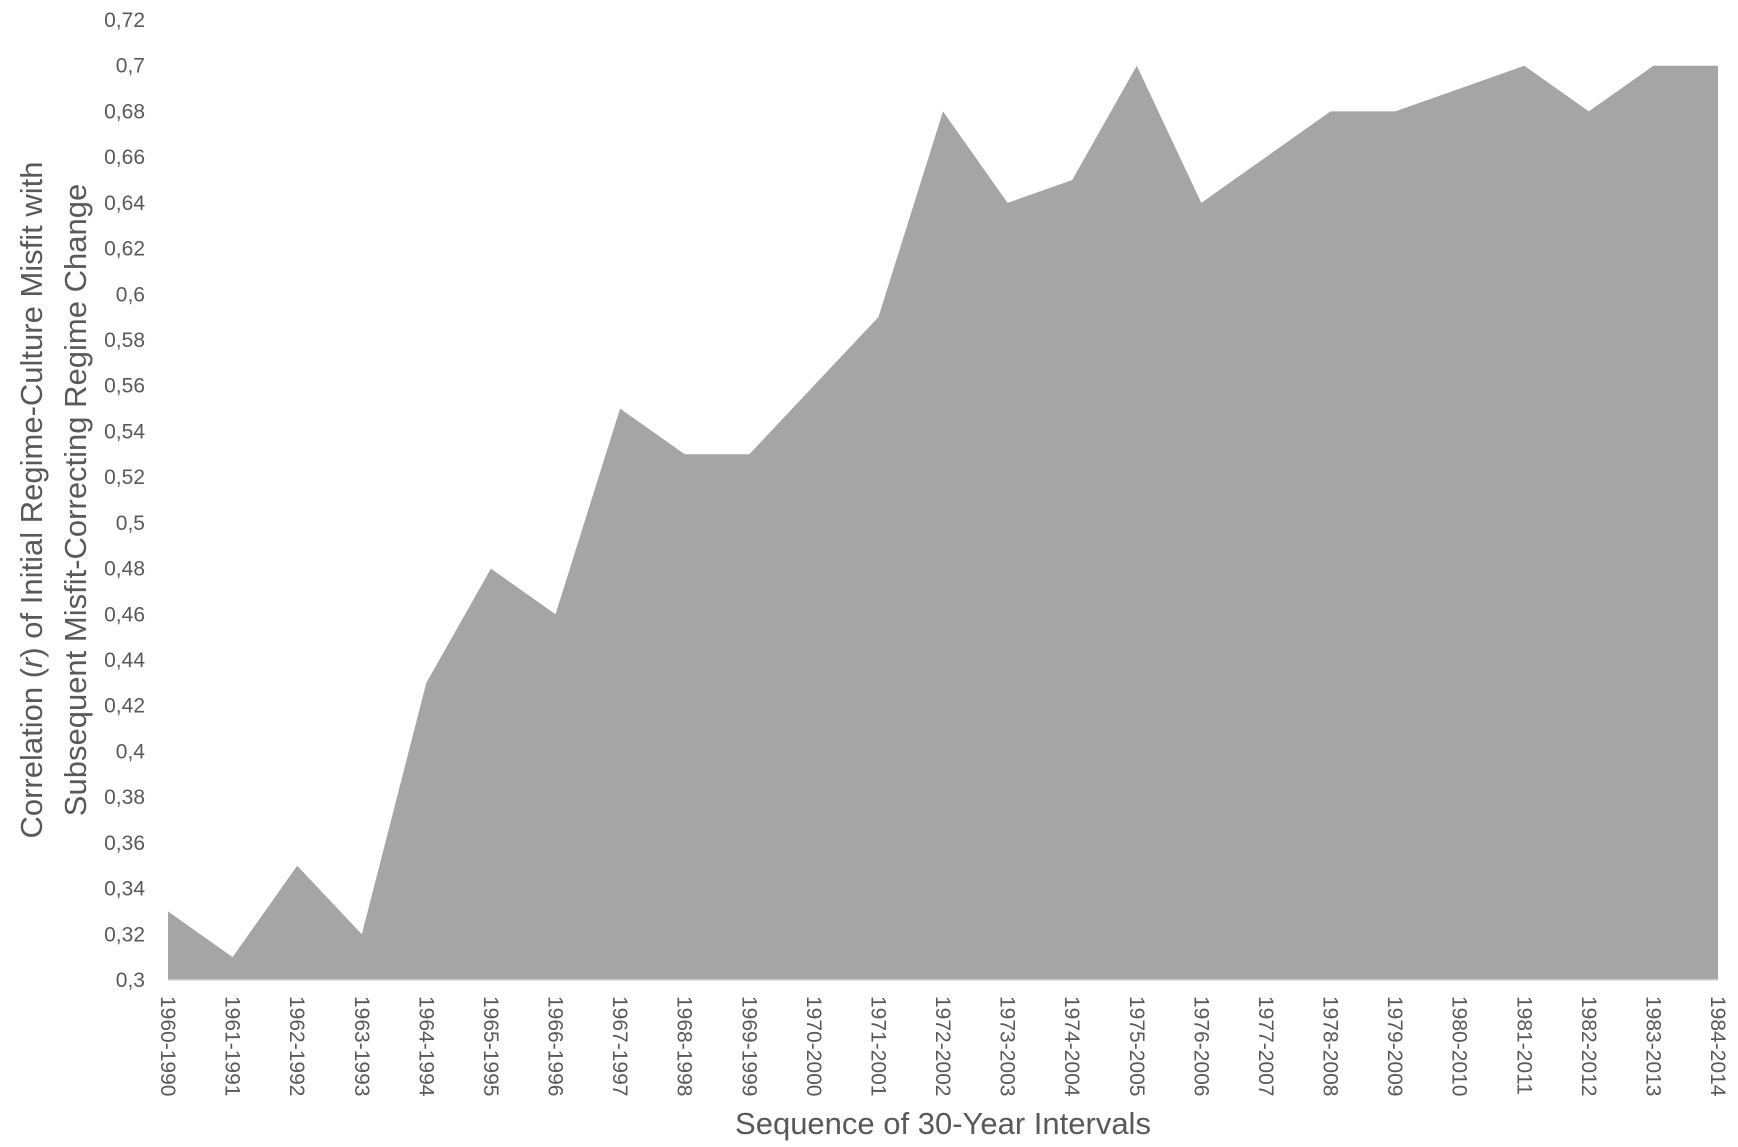 This screenshot has width=1738, height=1147. What do you see at coordinates (1588, 1046) in the screenshot?
I see `x-tick-label: 1982-2012` at bounding box center [1588, 1046].